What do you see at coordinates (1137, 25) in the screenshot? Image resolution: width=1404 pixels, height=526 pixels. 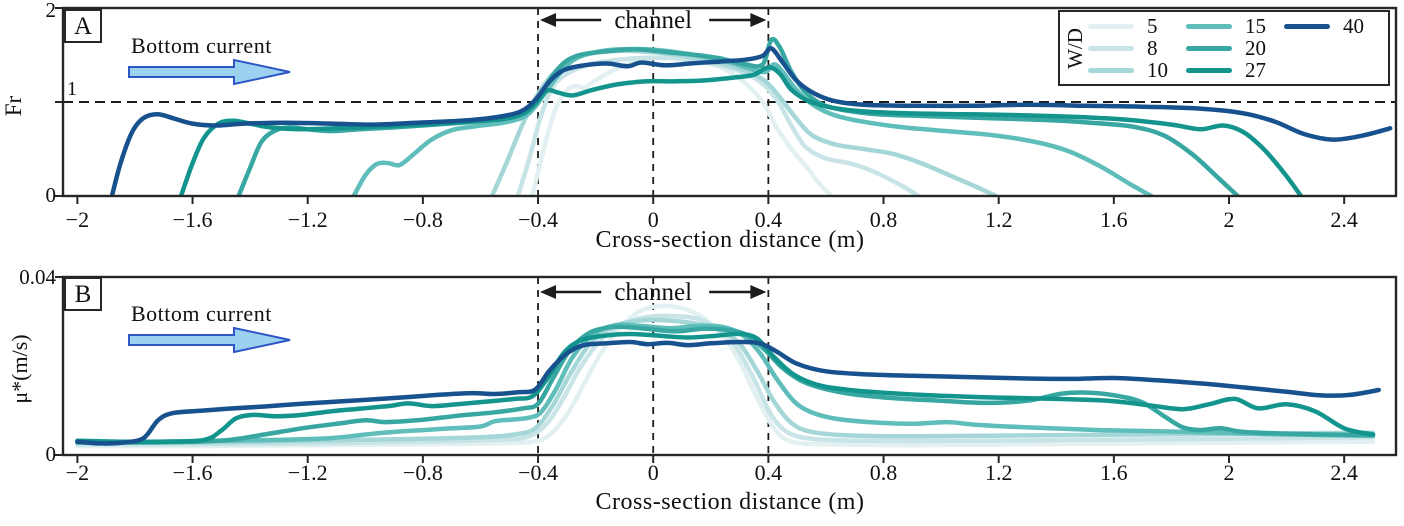 I see `legend-item-5: 5` at bounding box center [1137, 25].